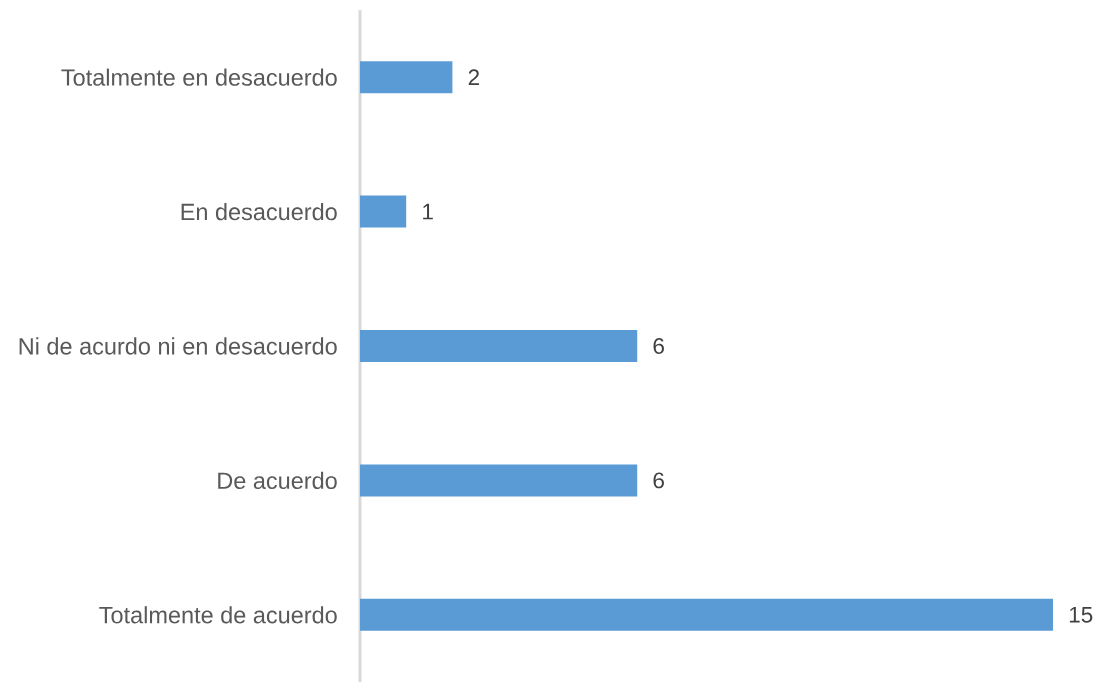 The image size is (1100, 682). Describe the element at coordinates (259, 211) in the screenshot. I see `y-tick-label: En desacuerdo` at that location.